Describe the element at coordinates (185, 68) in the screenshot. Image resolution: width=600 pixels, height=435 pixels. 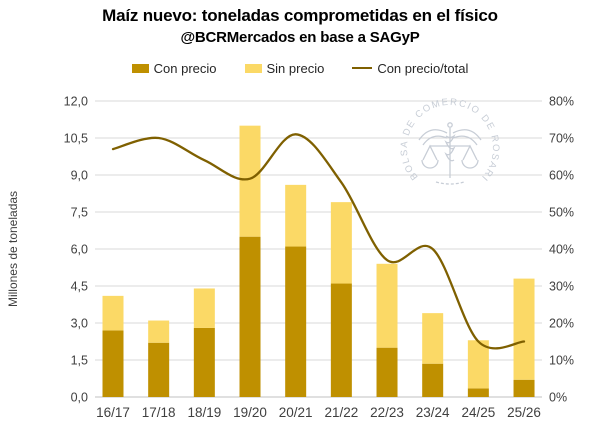
I see `legend-label-con-precio: Con precio` at that location.